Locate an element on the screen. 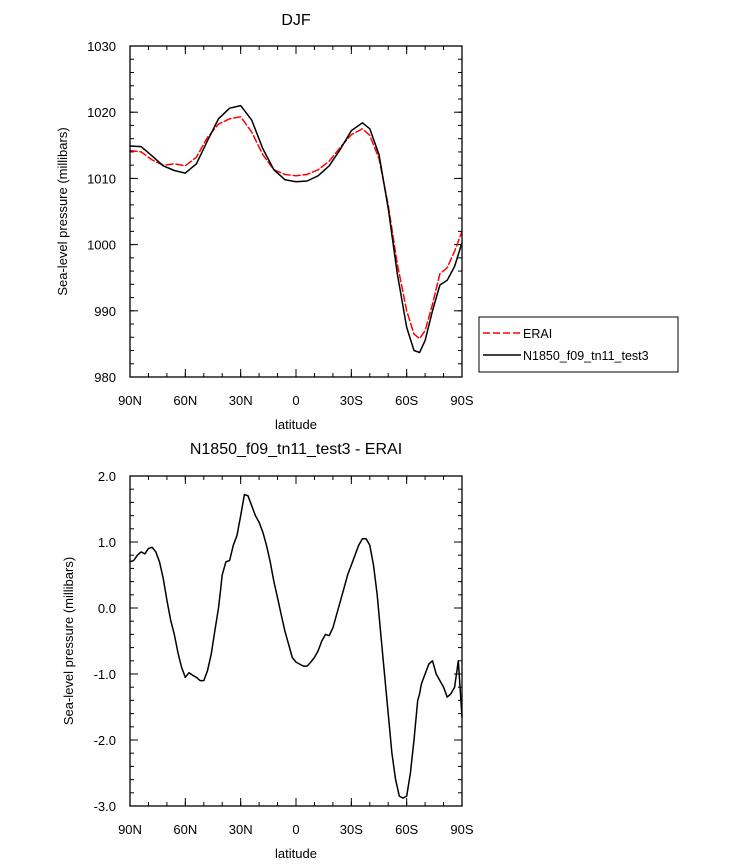 The width and height of the screenshot is (733, 865). bottom-y-axis-label: Sea-level pressure (millibars) is located at coordinates (68, 641).